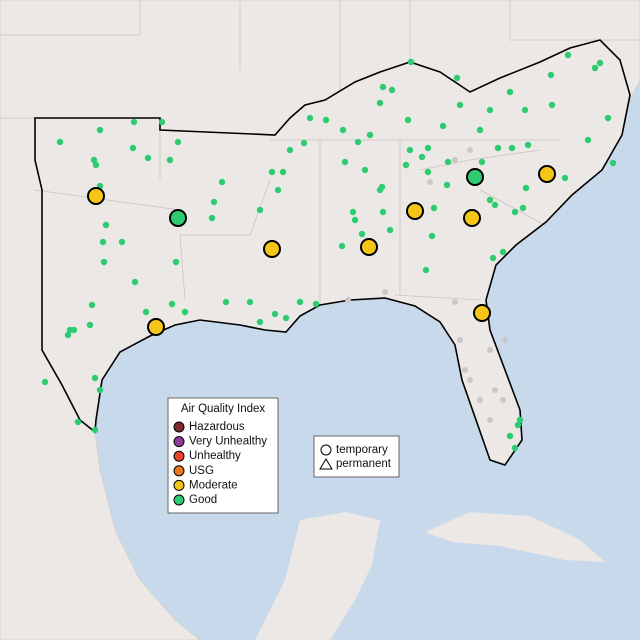 The height and width of the screenshot is (640, 640). I want to click on legend-label: Unhealthy, so click(215, 456).